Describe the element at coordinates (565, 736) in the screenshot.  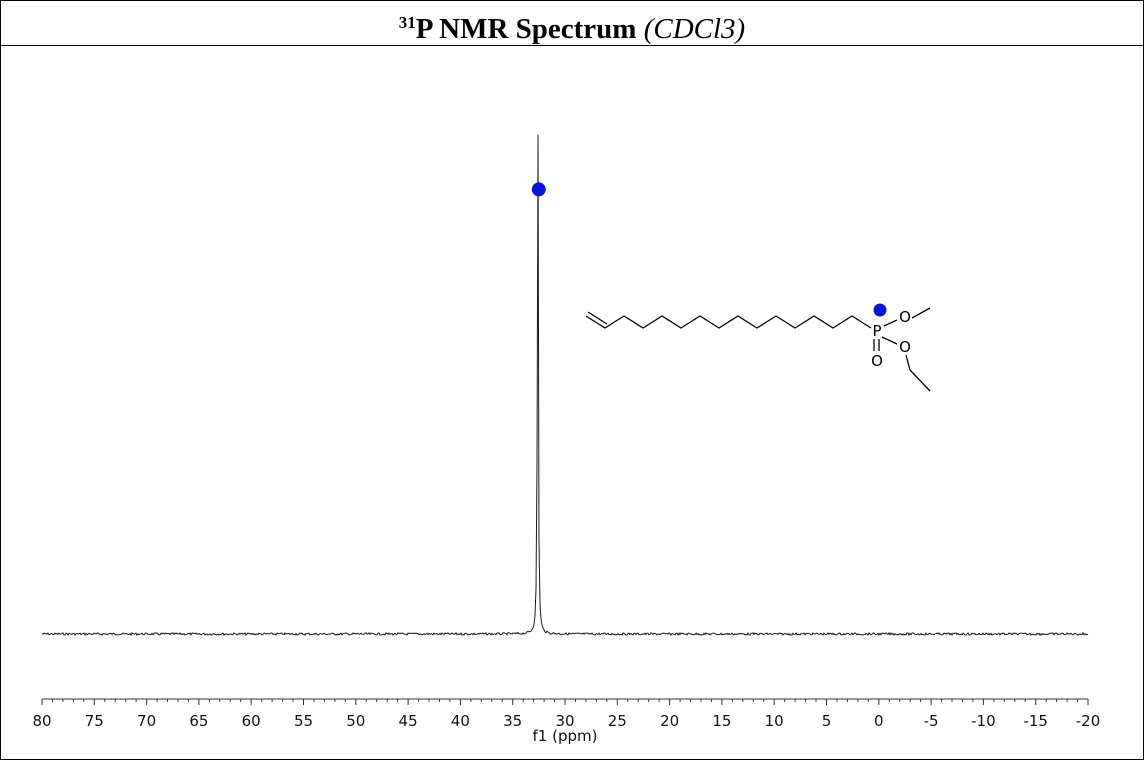
I see `x-axis-label: f1 (ppm)` at that location.